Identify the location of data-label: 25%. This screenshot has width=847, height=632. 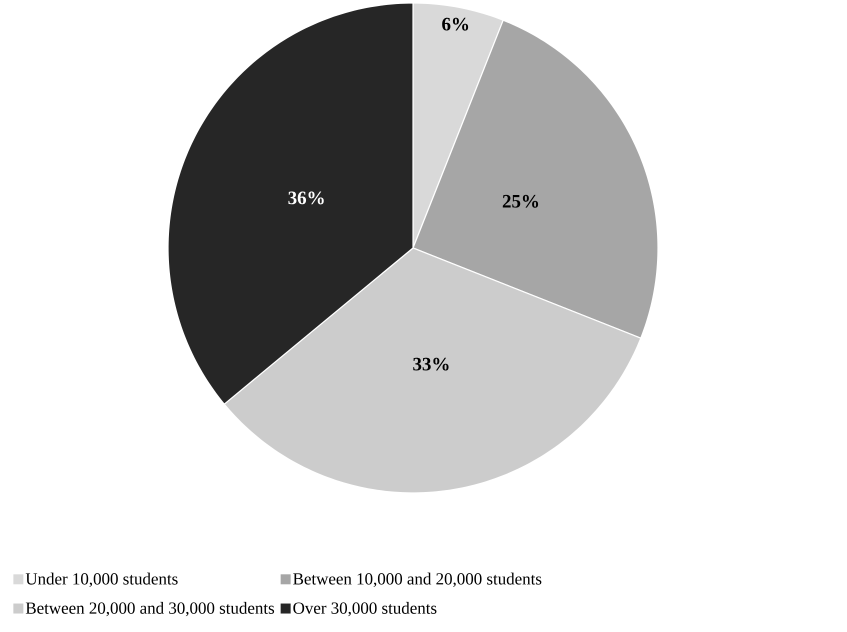
(520, 201).